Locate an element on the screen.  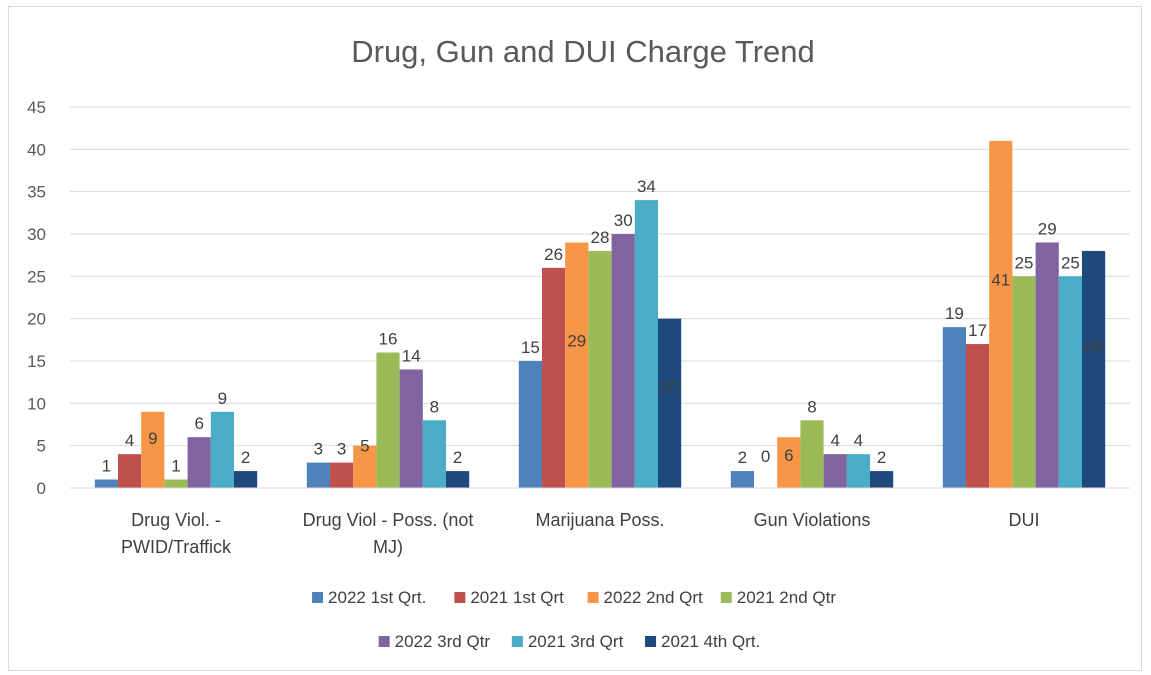
y-axis-ticks: 0 5 10 15 20 25 30 35 40 45 is located at coordinates (36, 298).